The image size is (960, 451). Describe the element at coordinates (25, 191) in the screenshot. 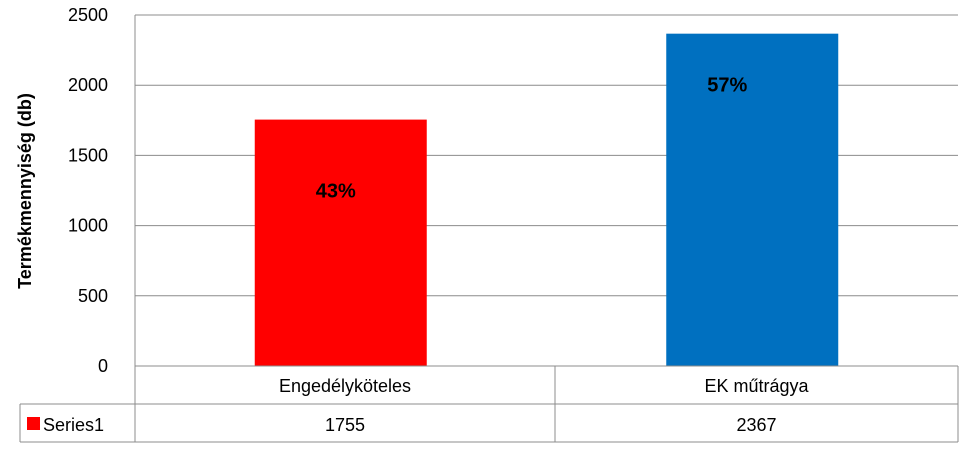

I see `y-axis-label: Termékmennyiség (db)` at that location.